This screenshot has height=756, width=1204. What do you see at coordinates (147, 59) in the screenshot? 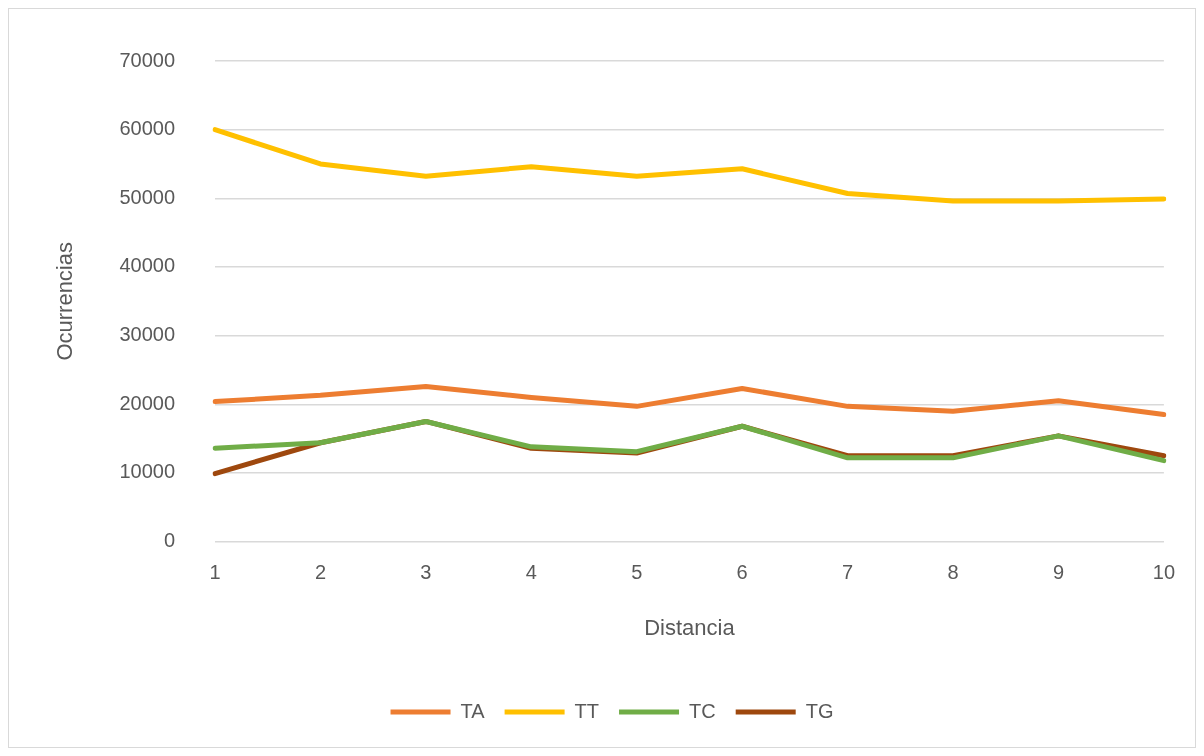
I see `y-tick-label: 70000` at bounding box center [147, 59].